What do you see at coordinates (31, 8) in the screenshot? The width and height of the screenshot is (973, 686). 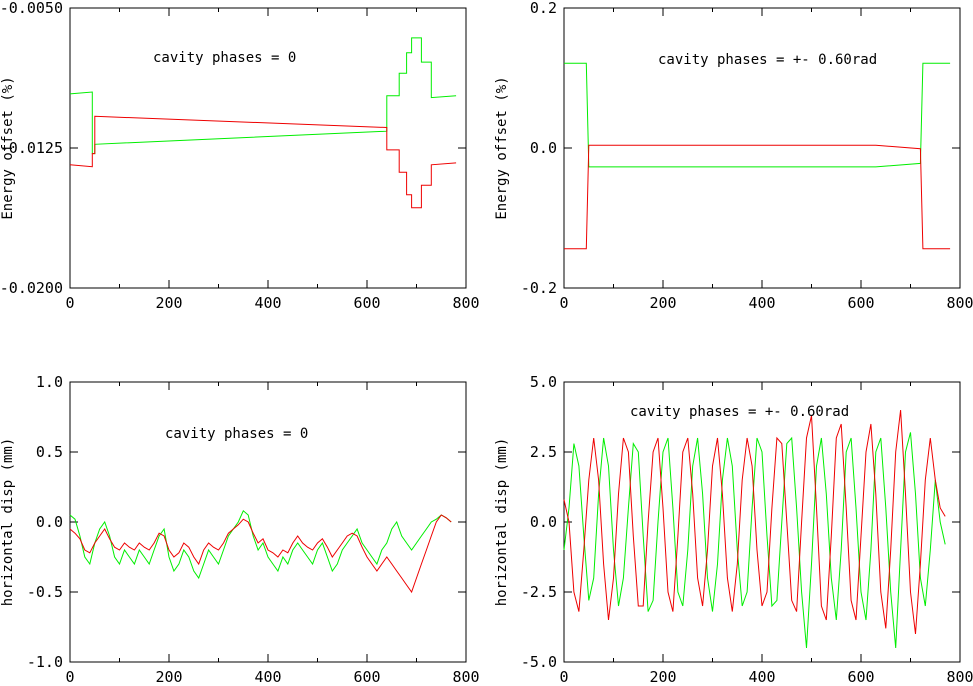 I see `y-tick-label: -0.0050` at bounding box center [31, 8].